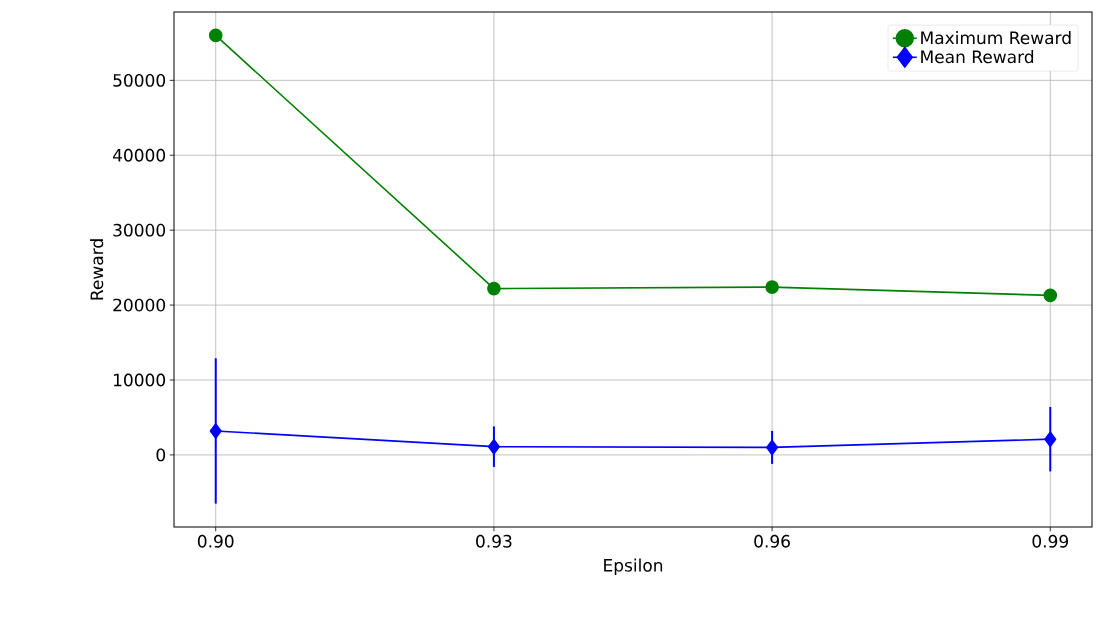 Image resolution: width=1097 pixels, height=621 pixels. I want to click on x-axis-title: Epsilon, so click(633, 566).